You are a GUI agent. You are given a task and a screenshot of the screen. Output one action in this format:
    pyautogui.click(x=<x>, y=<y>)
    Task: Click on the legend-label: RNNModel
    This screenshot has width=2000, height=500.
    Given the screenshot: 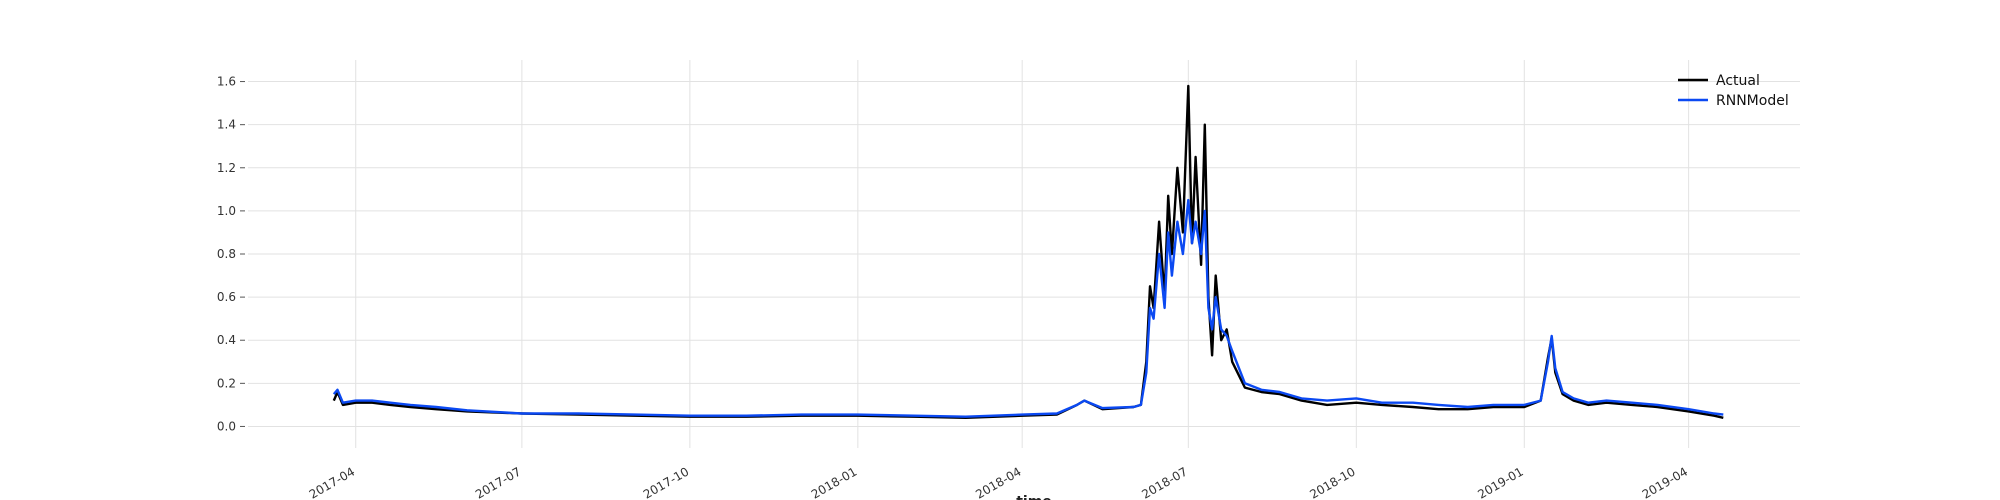 What is the action you would take?
    pyautogui.click(x=1752, y=101)
    